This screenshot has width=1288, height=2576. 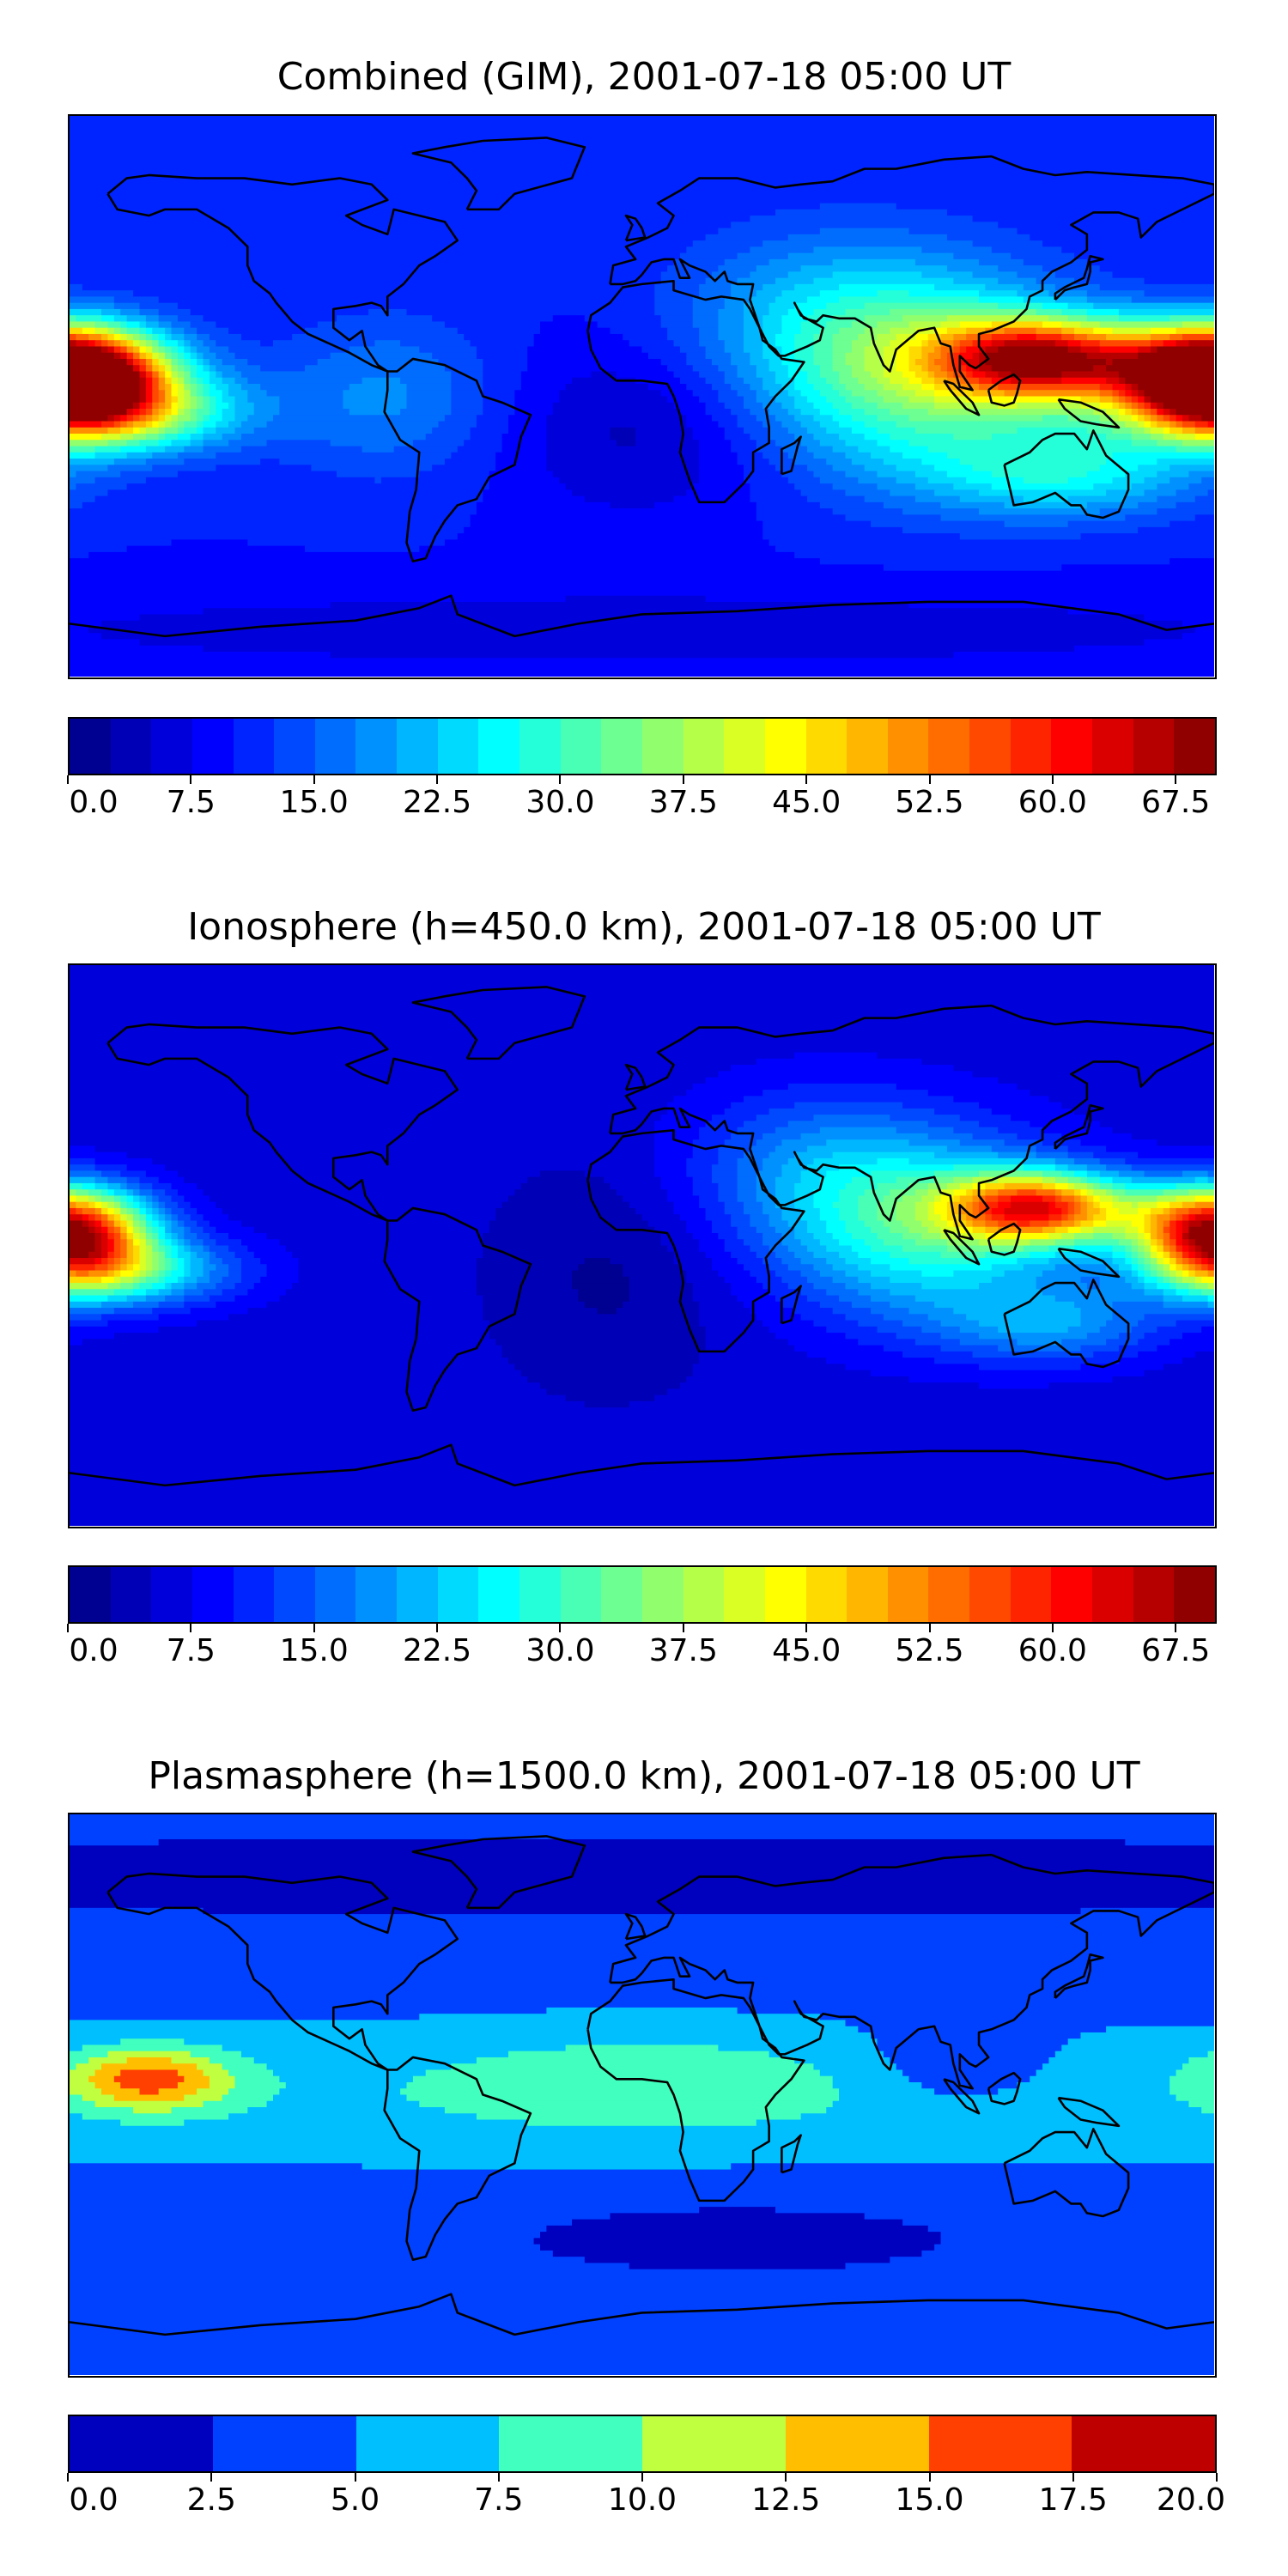 What do you see at coordinates (642, 1646) in the screenshot?
I see `colorbar-ticks-ionosphere: 0.0 7.5 15.0 22.5 30.0 37.5 45.0 52.5 60.0 67.5` at bounding box center [642, 1646].